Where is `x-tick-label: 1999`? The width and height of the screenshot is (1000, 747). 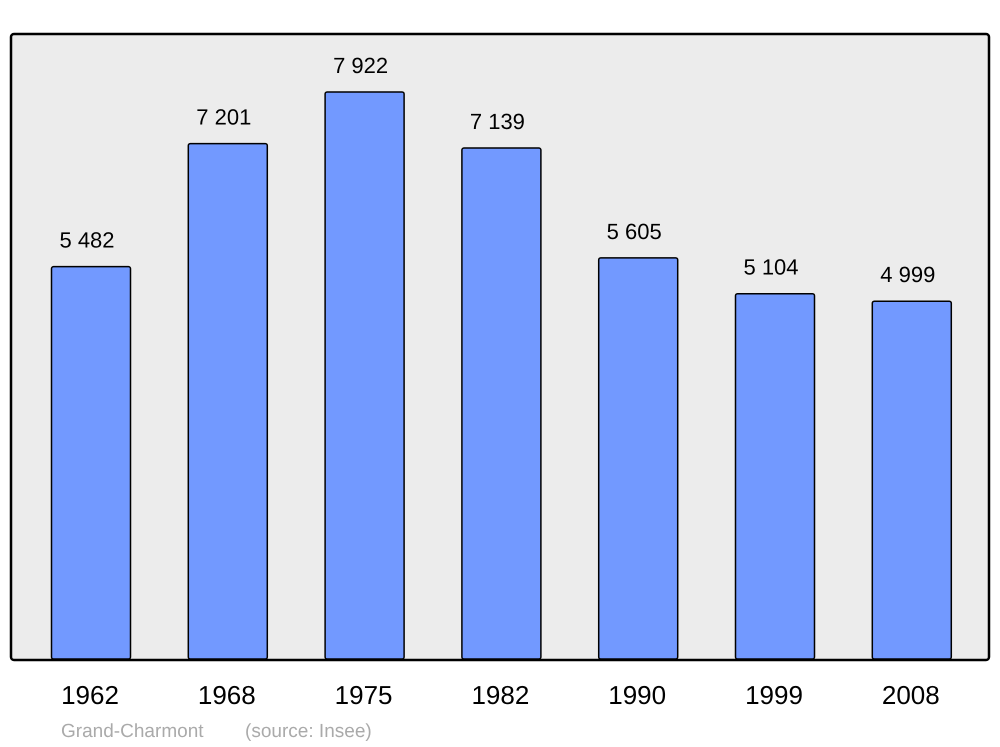 x-tick-label: 1999 is located at coordinates (774, 695).